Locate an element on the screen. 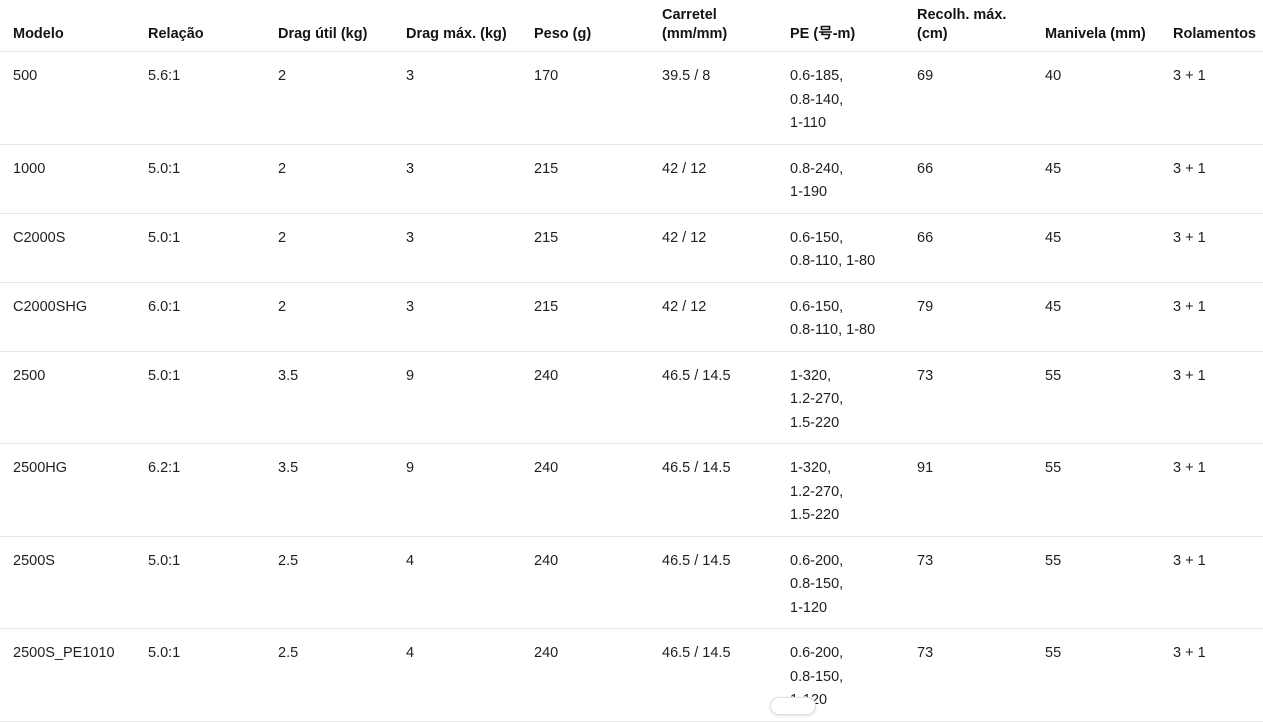  cell-relacao: 6.2:1 is located at coordinates (164, 468).